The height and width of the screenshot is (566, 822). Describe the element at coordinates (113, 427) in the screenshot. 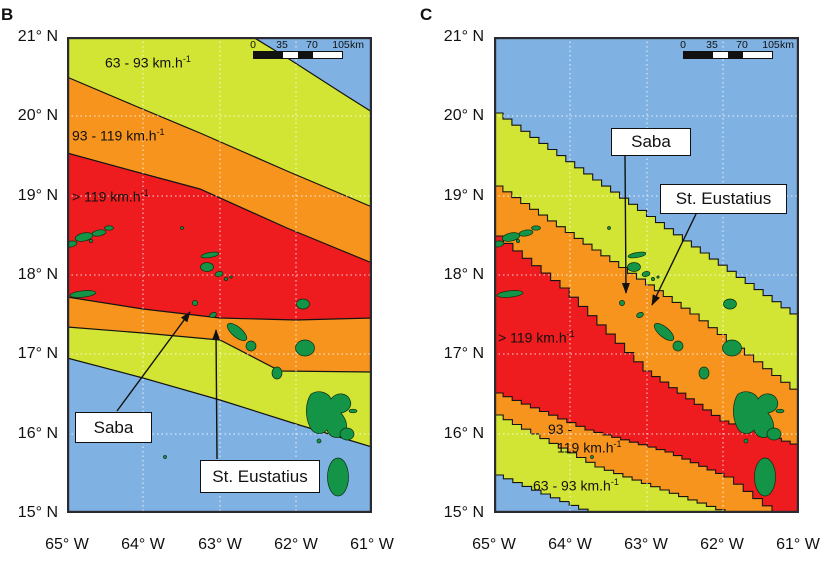

I see `saba-callout-b: Saba` at that location.